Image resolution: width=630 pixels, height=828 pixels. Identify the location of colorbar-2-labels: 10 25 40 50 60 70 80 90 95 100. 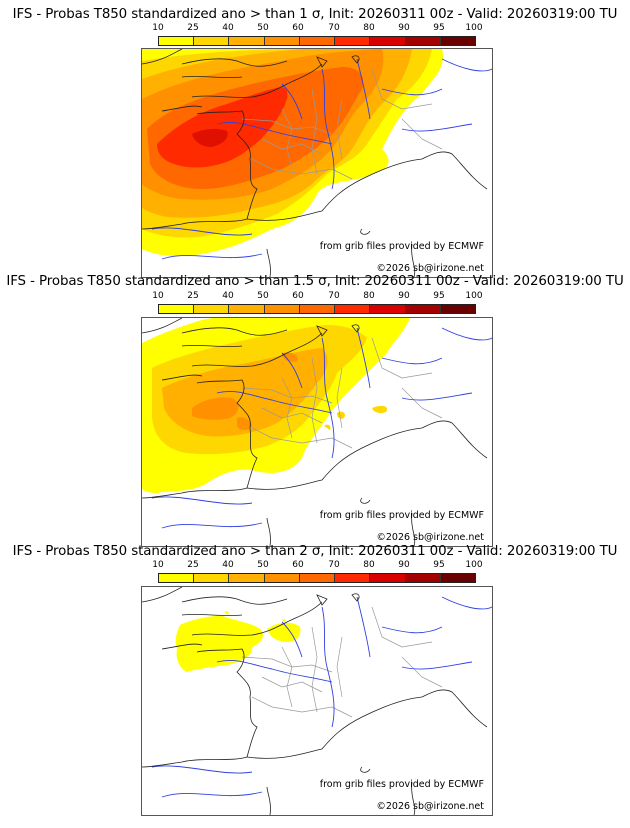
(317, 296).